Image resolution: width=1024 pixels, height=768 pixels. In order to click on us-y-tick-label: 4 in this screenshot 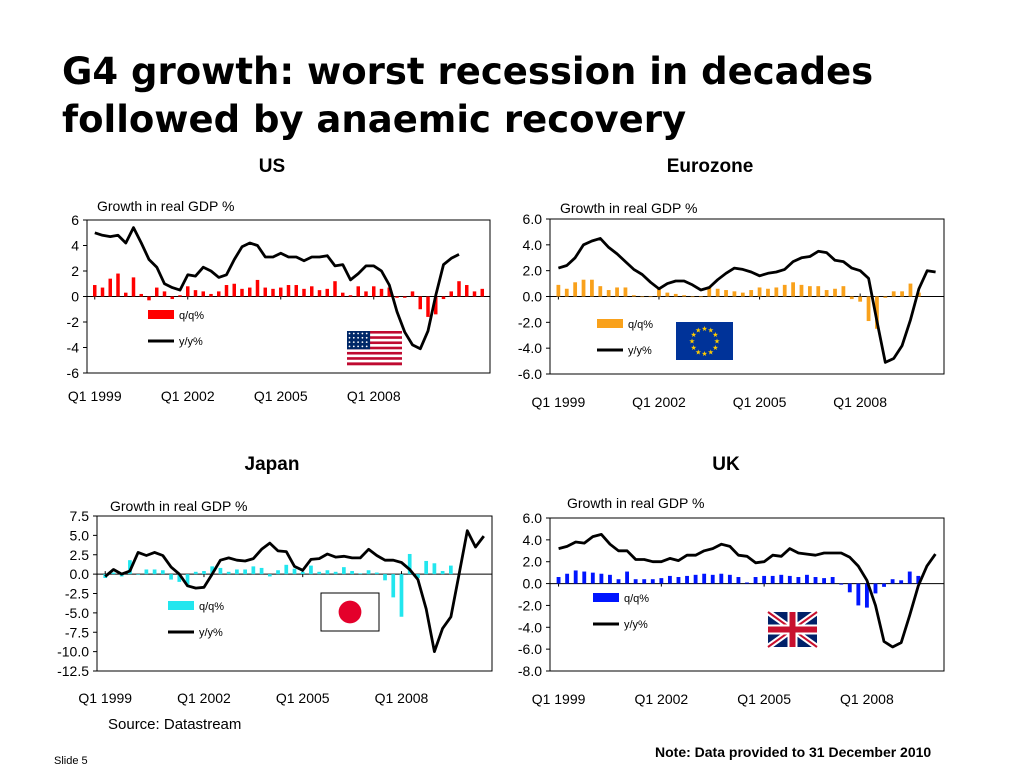, I will do `click(75, 246)`.